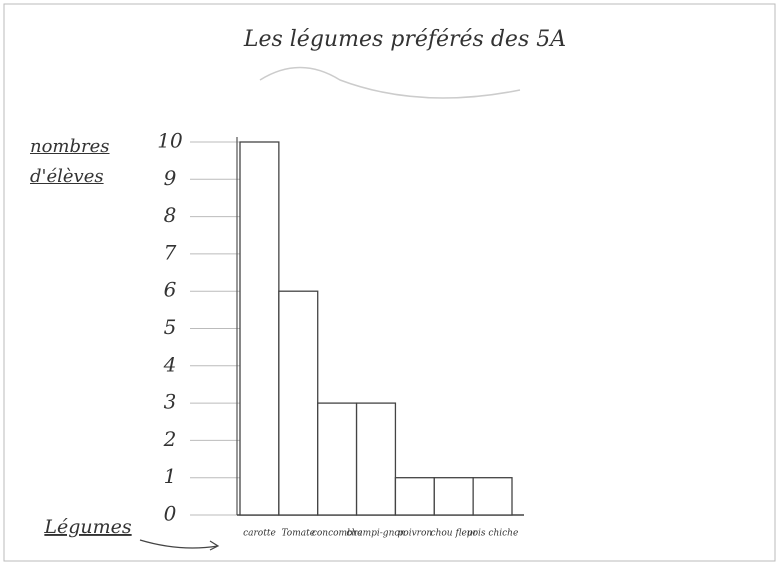  What do you see at coordinates (170, 327) in the screenshot?
I see `y-tick-label: 5` at bounding box center [170, 327].